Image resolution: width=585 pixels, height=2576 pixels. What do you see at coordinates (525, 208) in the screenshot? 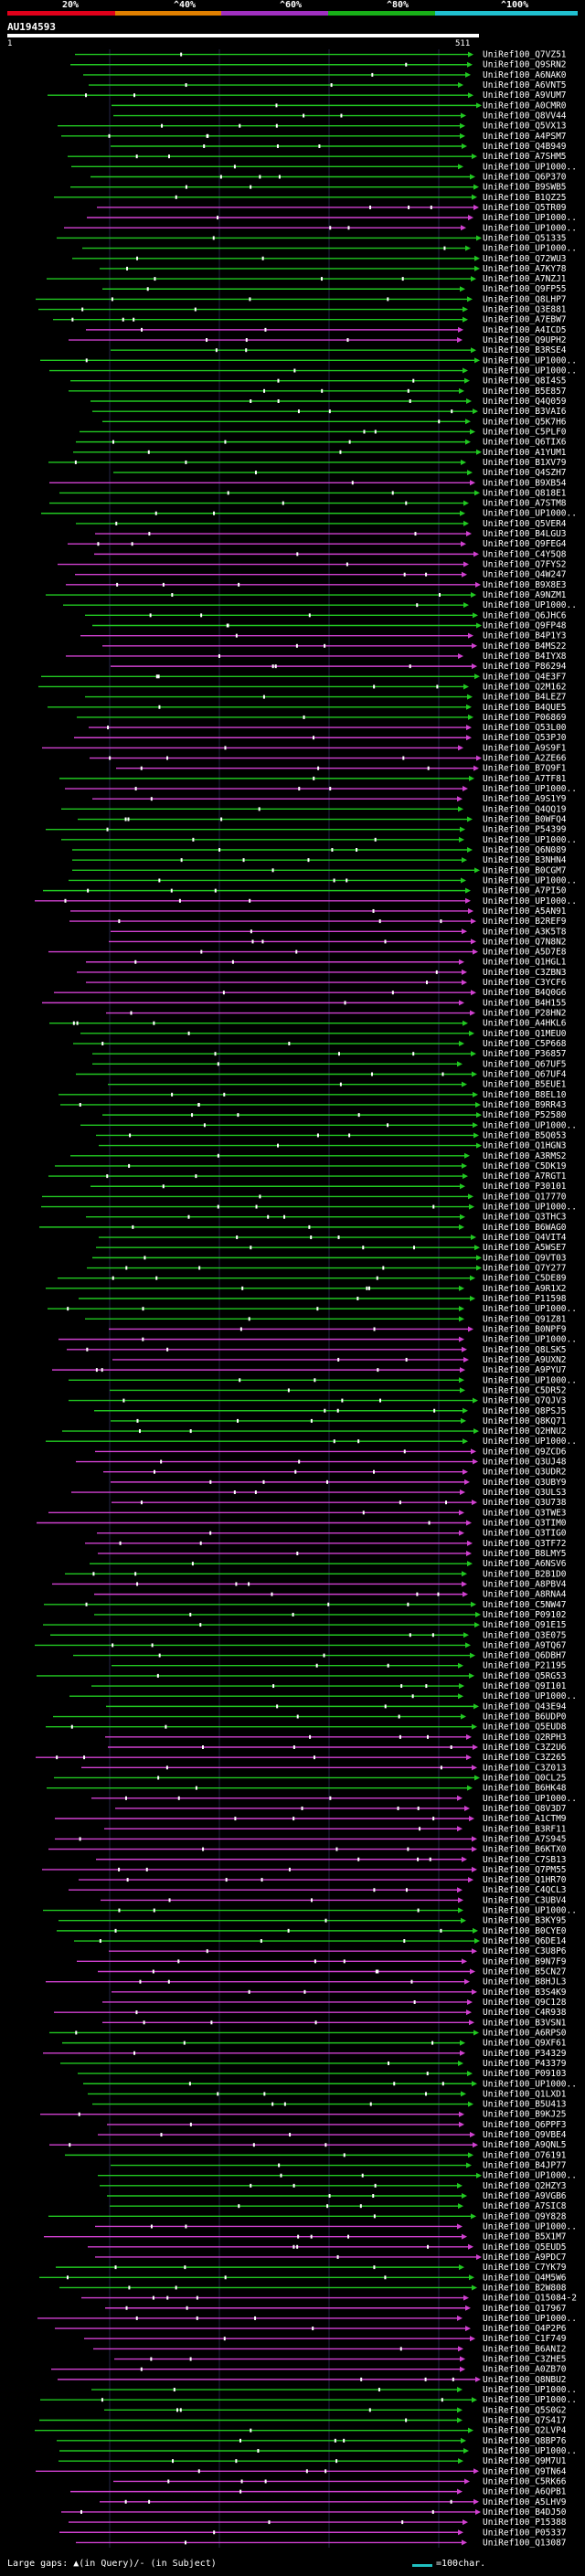
I see `hit-label: UniRef100_Q5TR09` at bounding box center [525, 208].